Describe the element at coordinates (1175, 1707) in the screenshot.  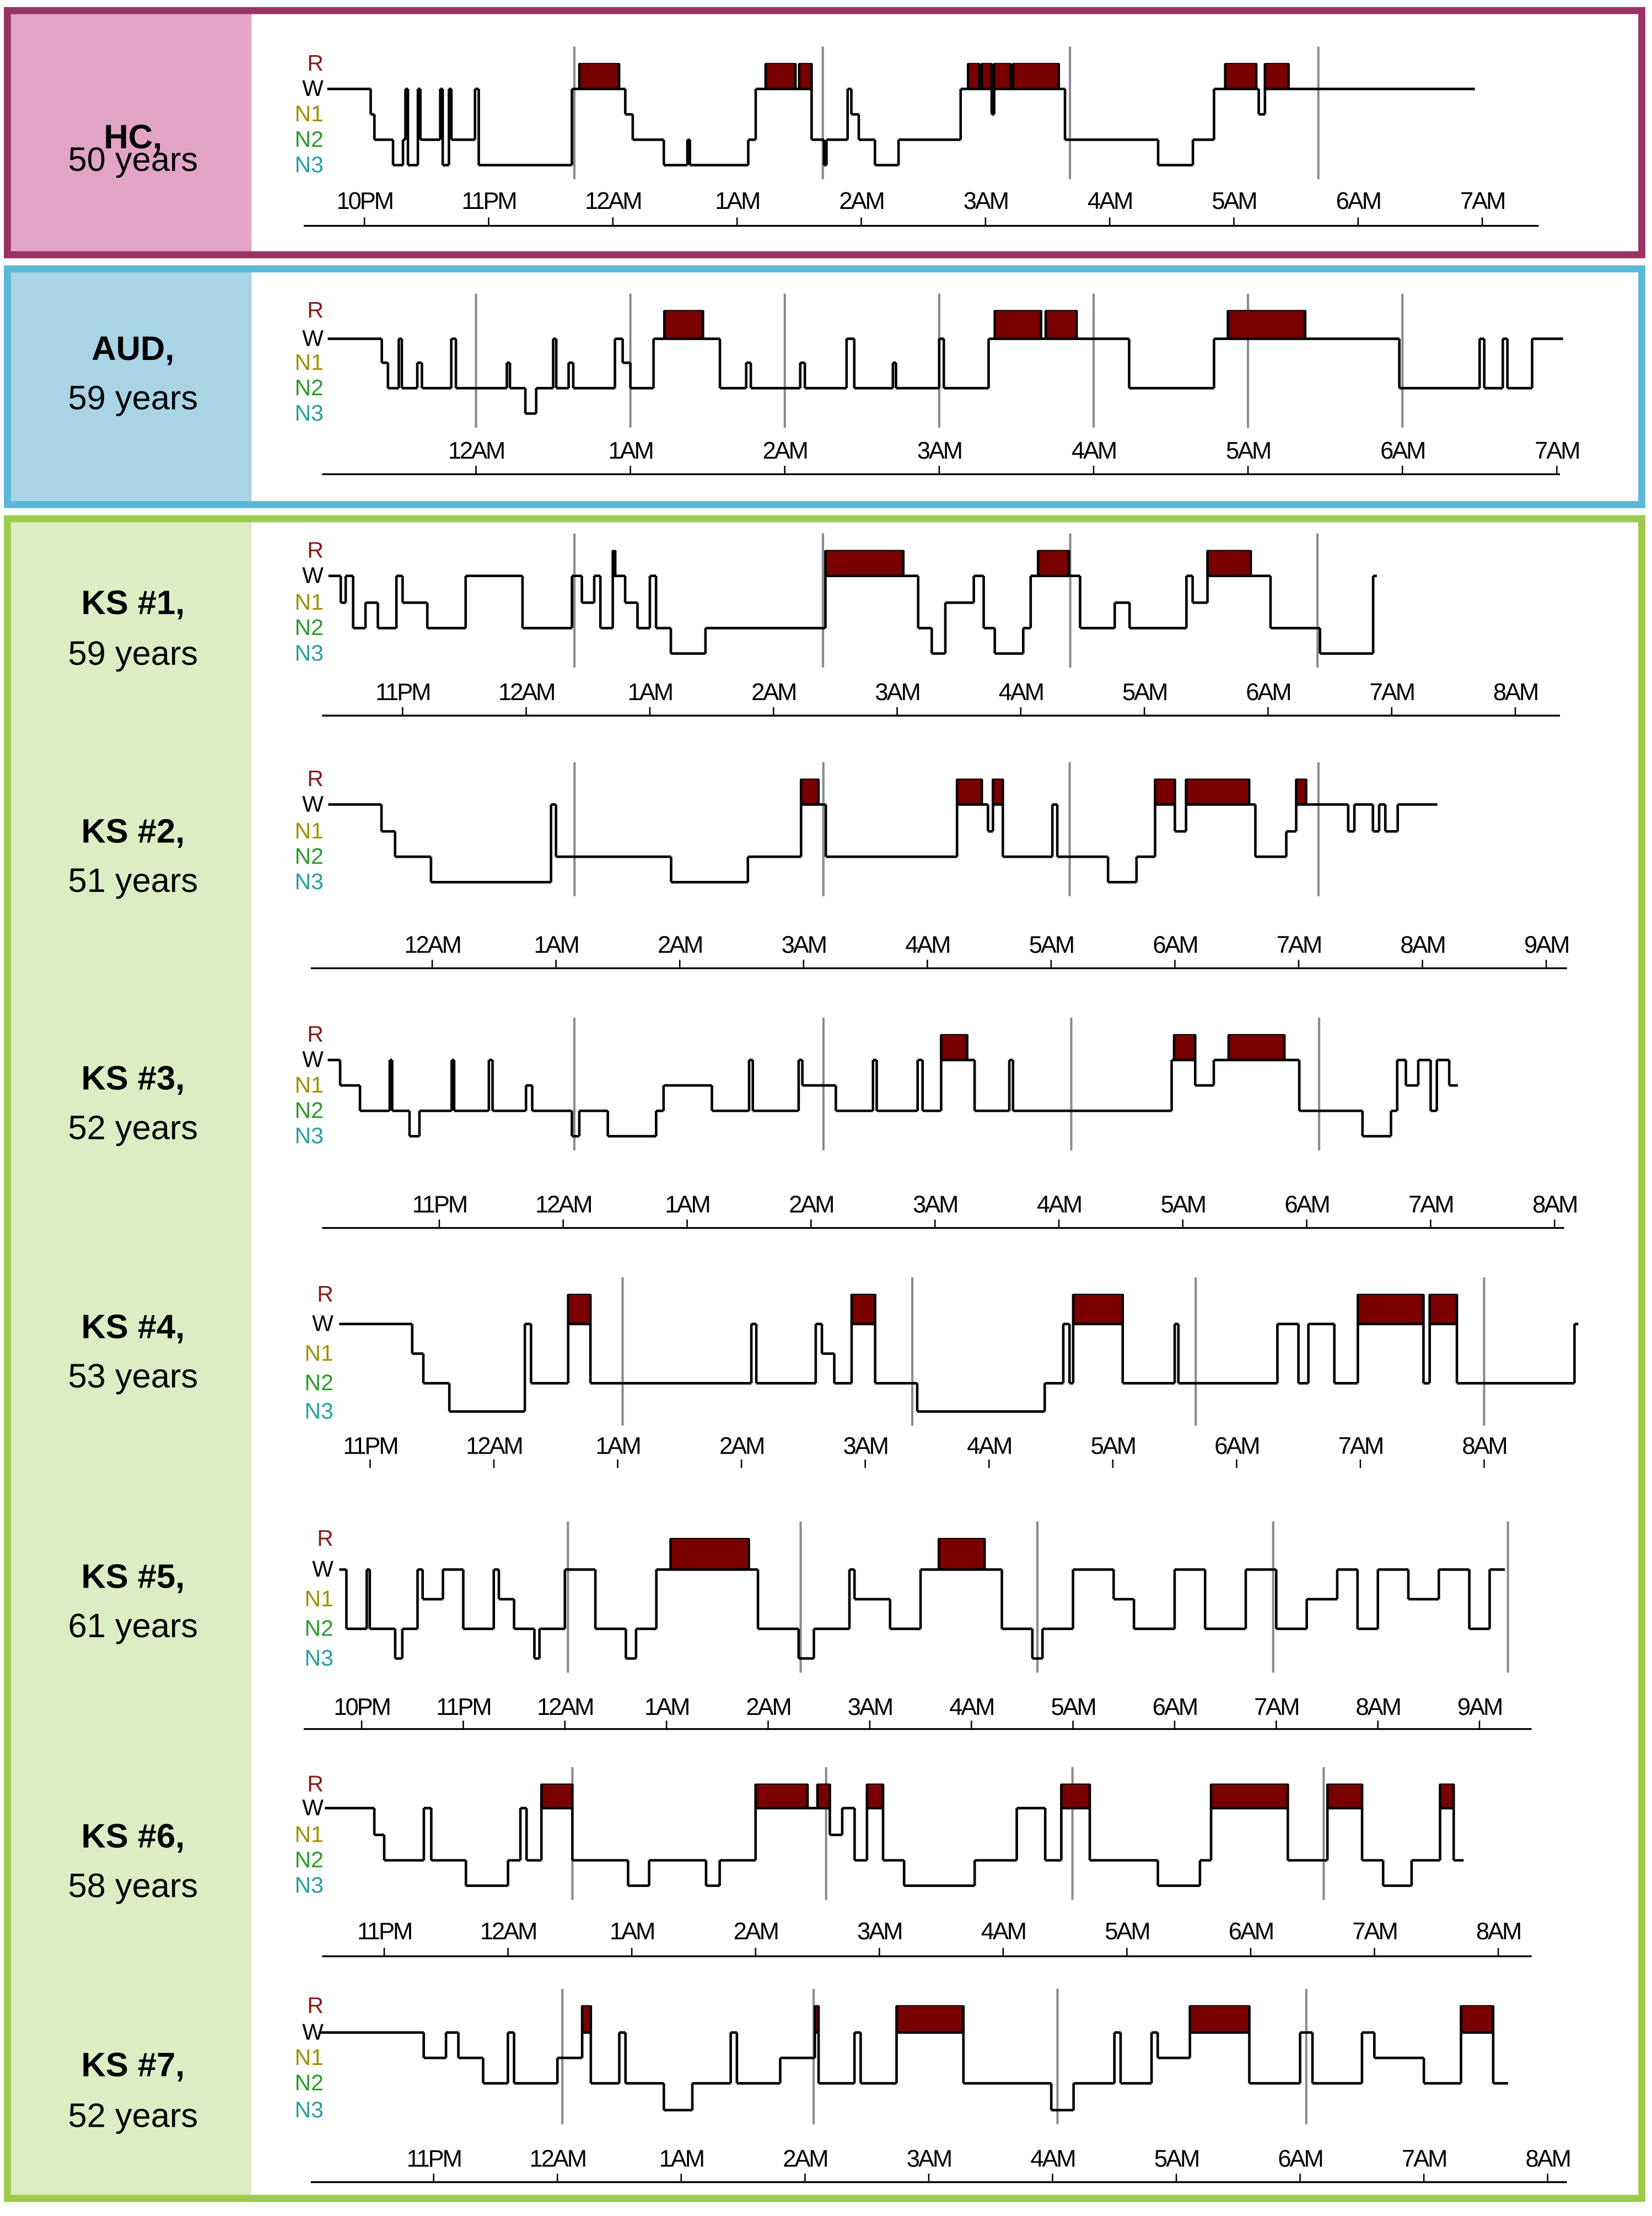
I see `tick-label: 6AM` at that location.